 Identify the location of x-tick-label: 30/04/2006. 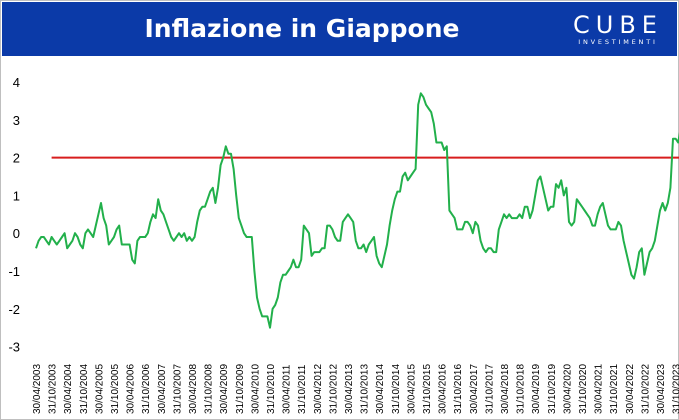
(131, 389).